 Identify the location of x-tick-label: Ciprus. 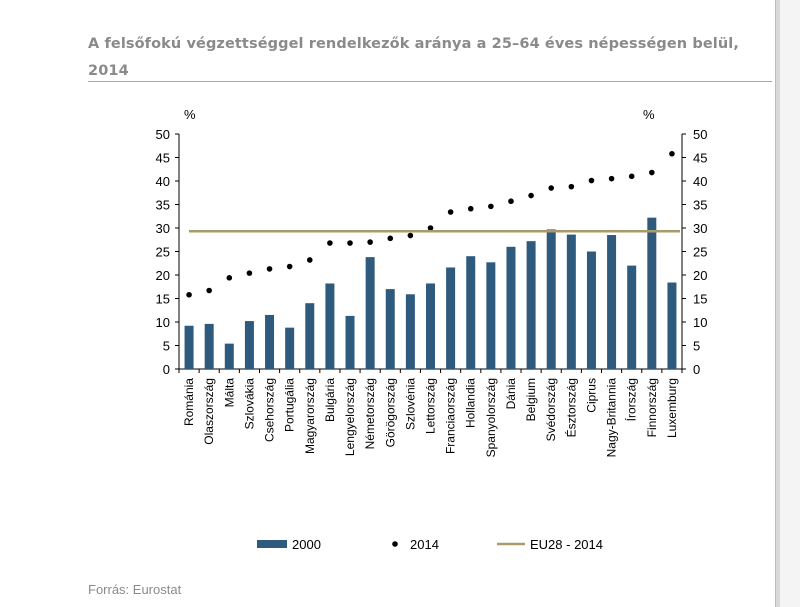
(591, 395).